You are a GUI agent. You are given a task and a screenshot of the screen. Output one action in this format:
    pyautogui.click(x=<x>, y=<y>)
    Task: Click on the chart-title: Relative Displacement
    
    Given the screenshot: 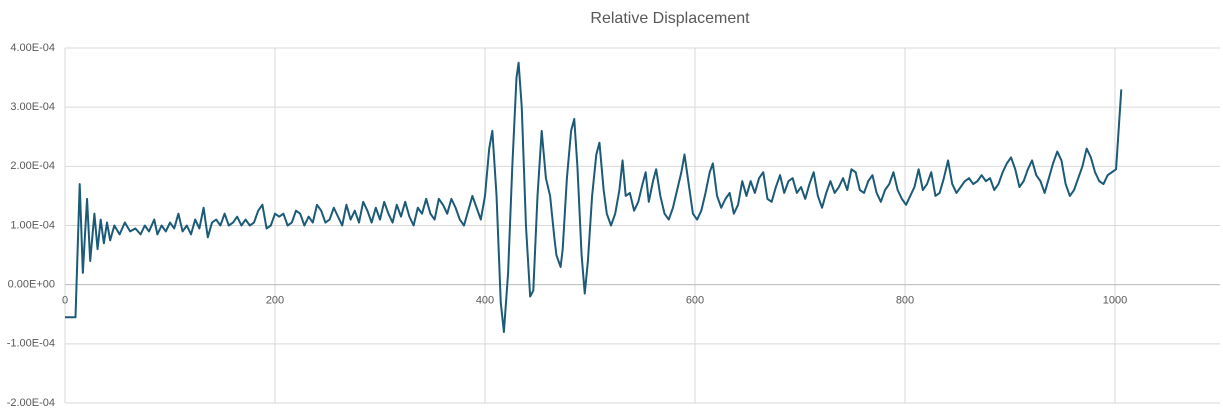 What is the action you would take?
    pyautogui.click(x=670, y=18)
    